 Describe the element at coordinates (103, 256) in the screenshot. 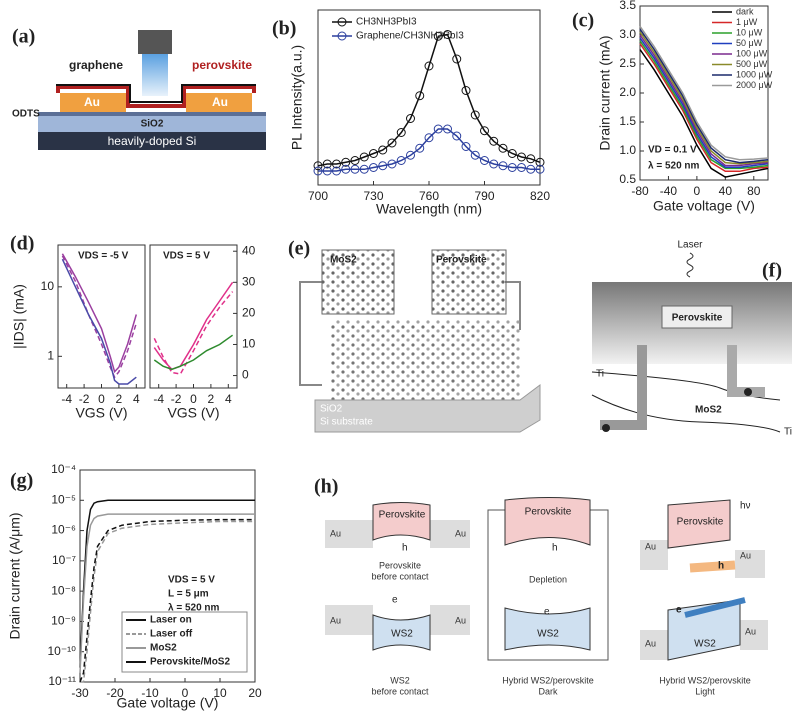

I see `annotation: VDS = -5 V` at that location.